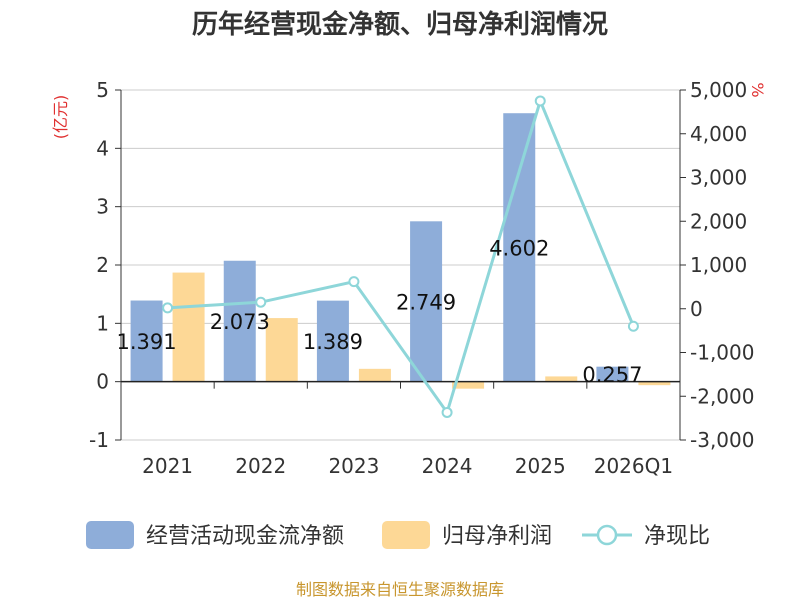 The image size is (800, 600). Describe the element at coordinates (757, 89) in the screenshot. I see `right-axis-unit: %` at that location.